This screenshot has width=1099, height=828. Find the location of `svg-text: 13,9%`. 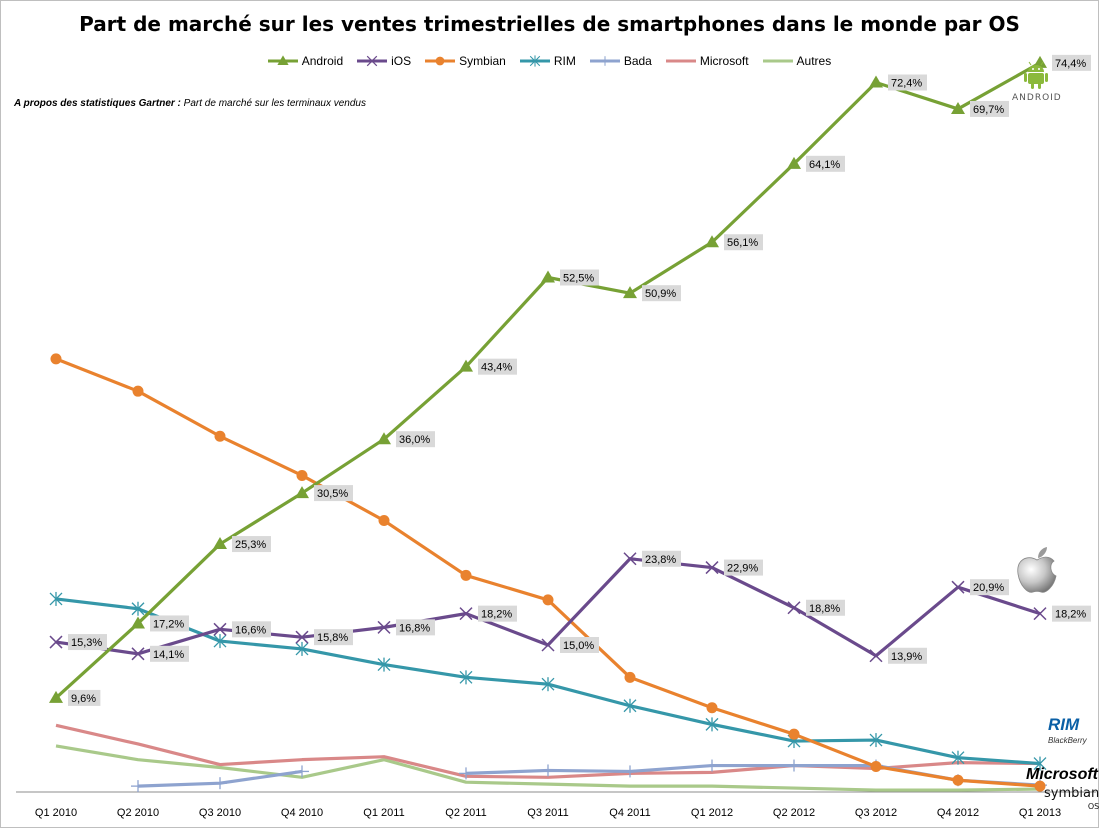

svg-text: 13,9% is located at coordinates (906, 657).